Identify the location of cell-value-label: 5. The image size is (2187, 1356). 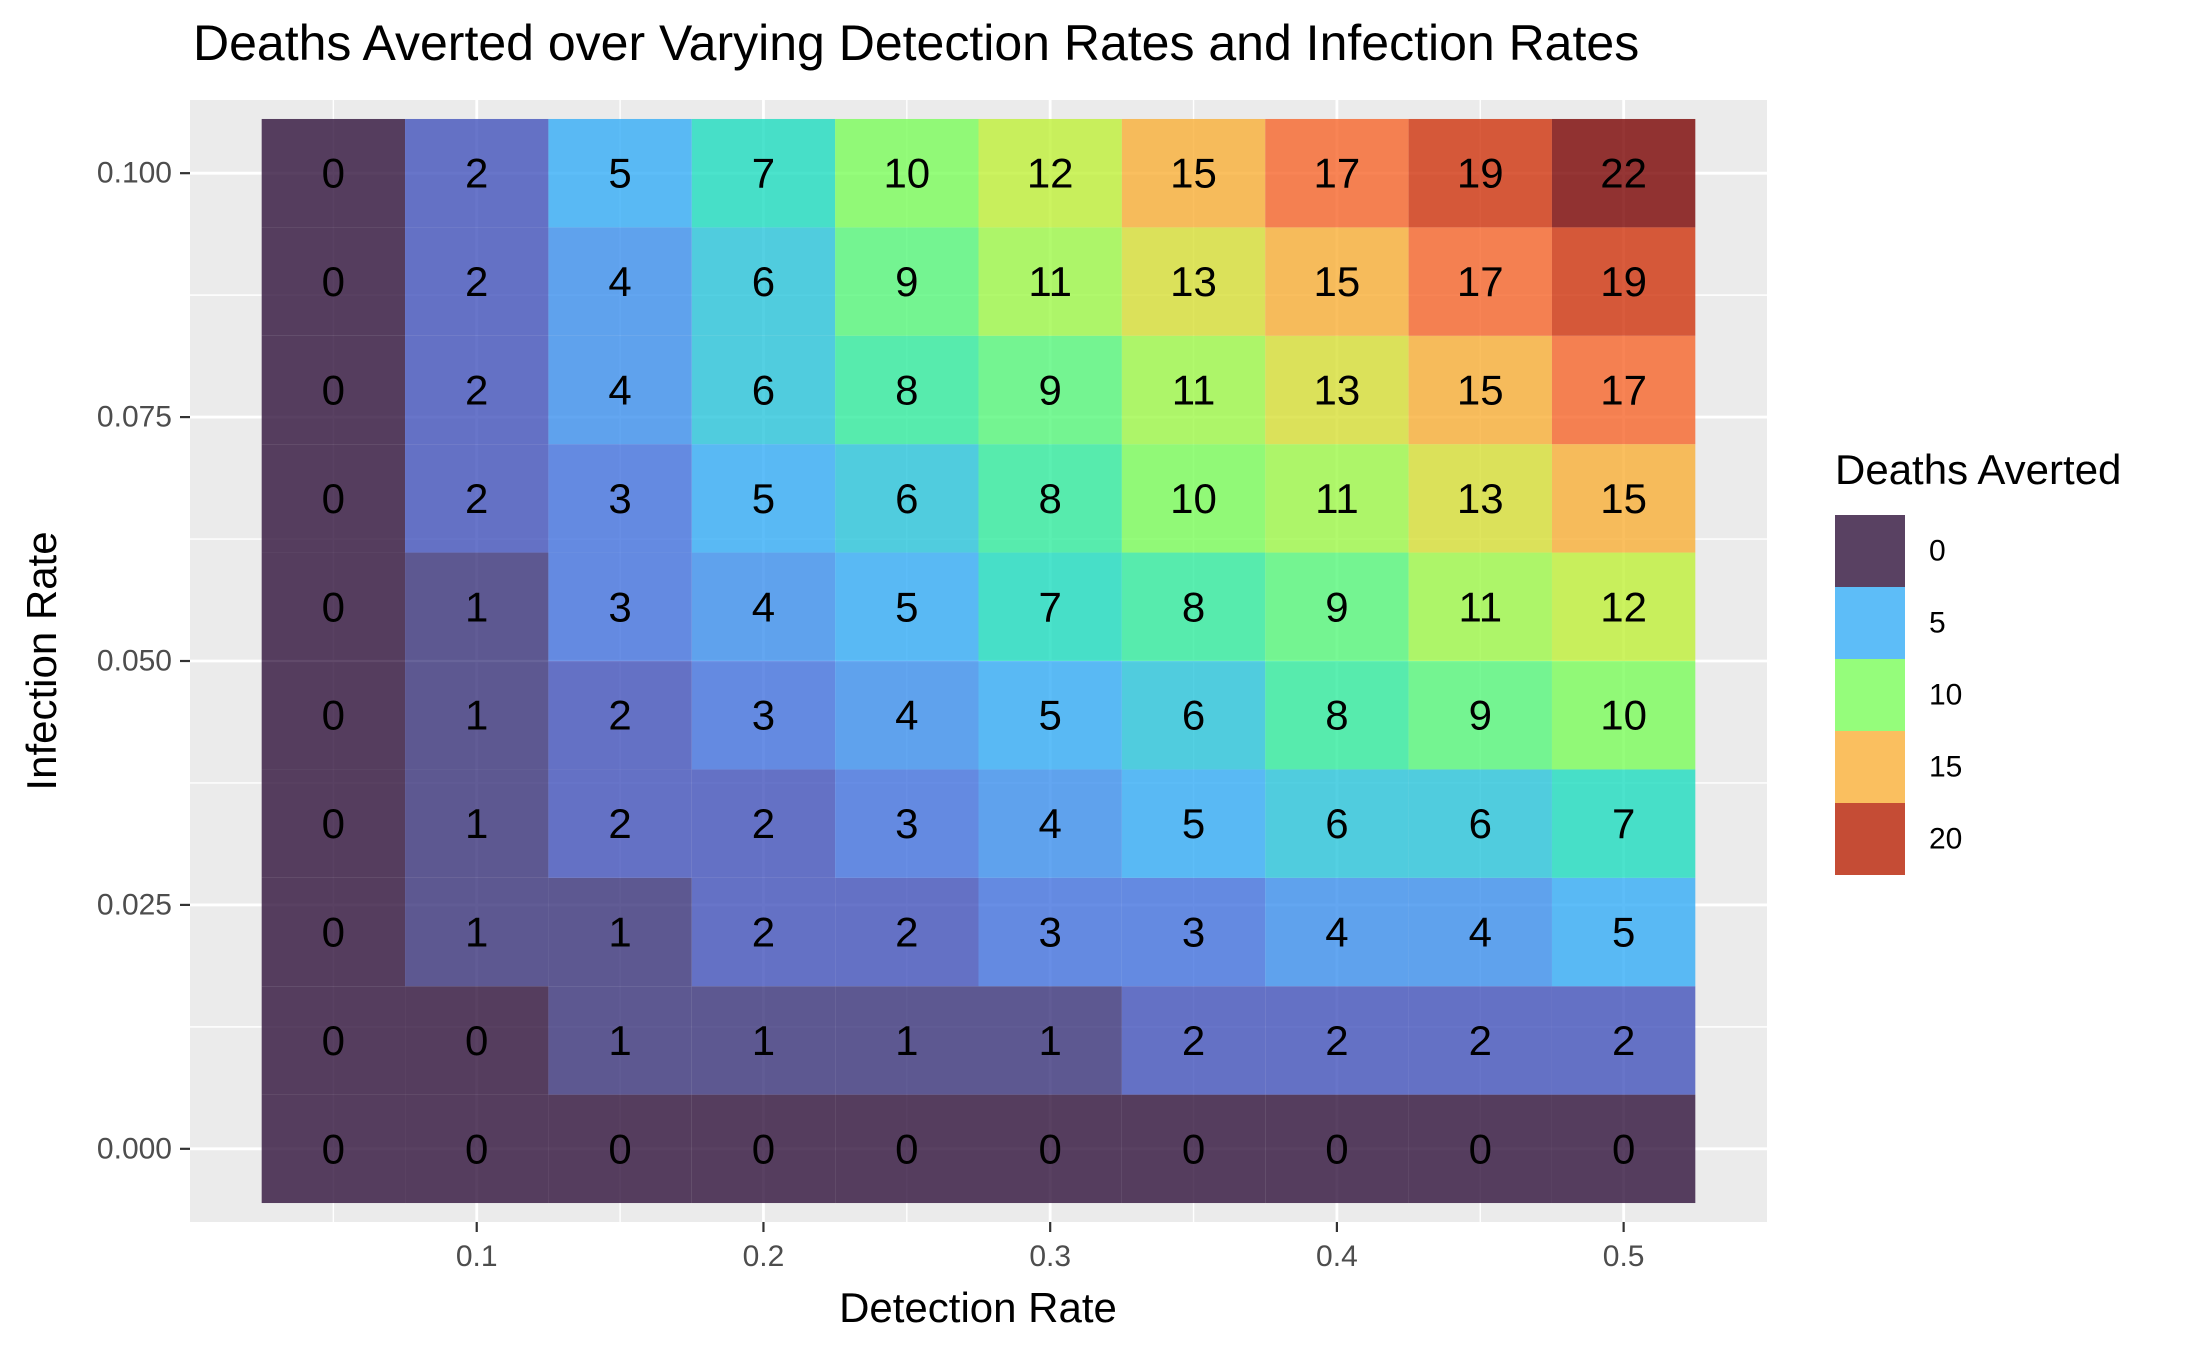
(1050, 715).